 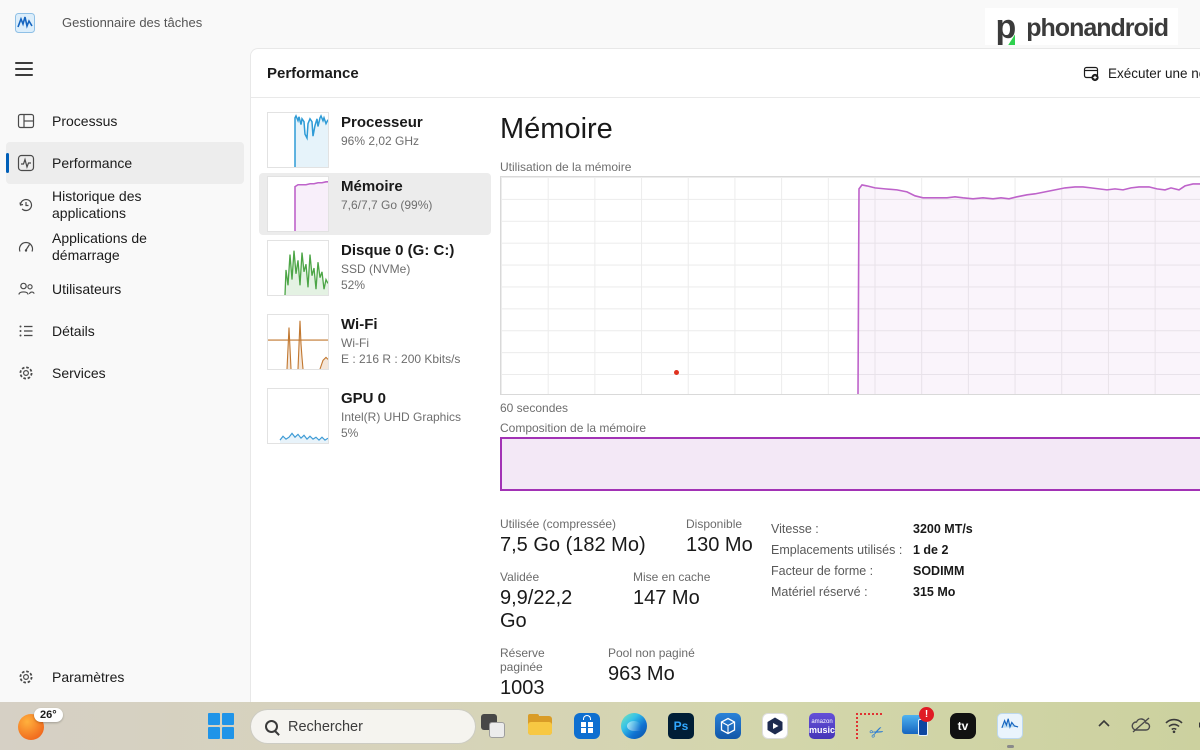 What do you see at coordinates (556, 129) in the screenshot?
I see `memory-title: Mémoire` at bounding box center [556, 129].